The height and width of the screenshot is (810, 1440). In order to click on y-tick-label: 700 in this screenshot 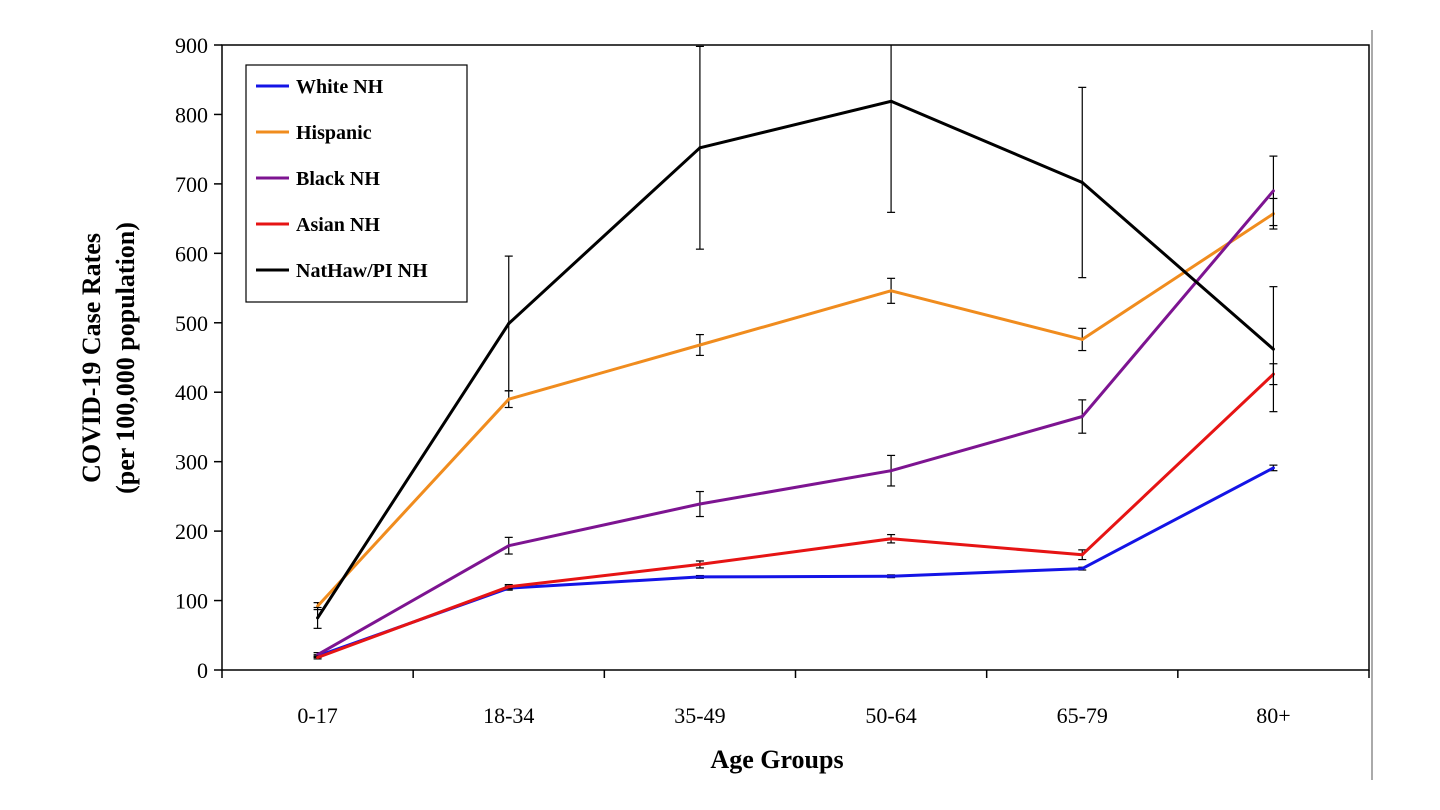, I will do `click(191, 184)`.